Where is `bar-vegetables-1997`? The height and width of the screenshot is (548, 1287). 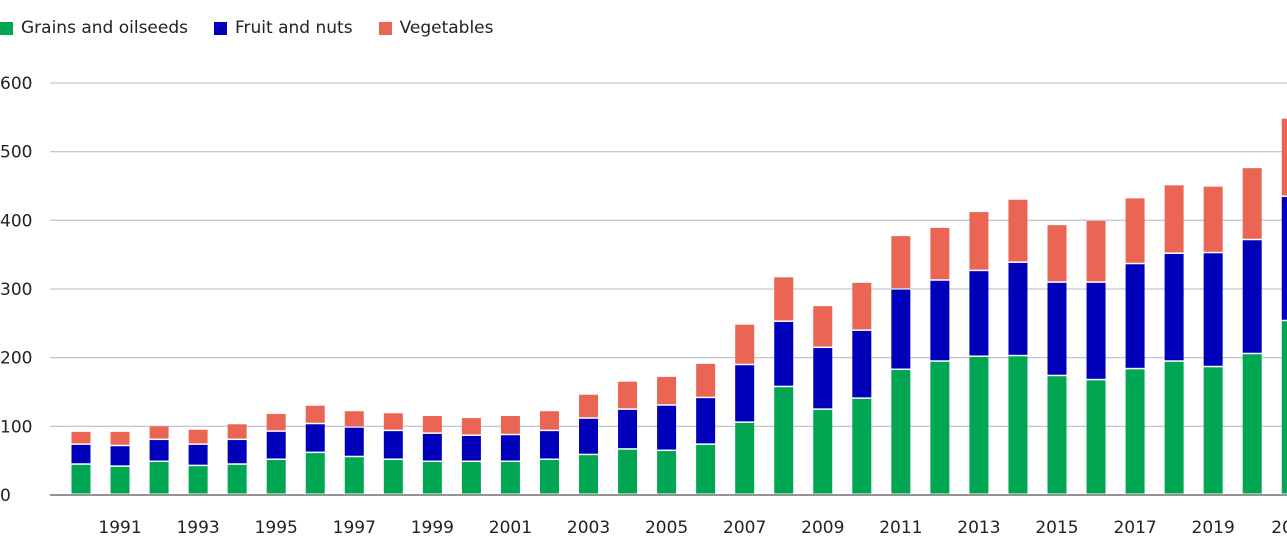
bar-vegetables-1997 is located at coordinates (354, 419).